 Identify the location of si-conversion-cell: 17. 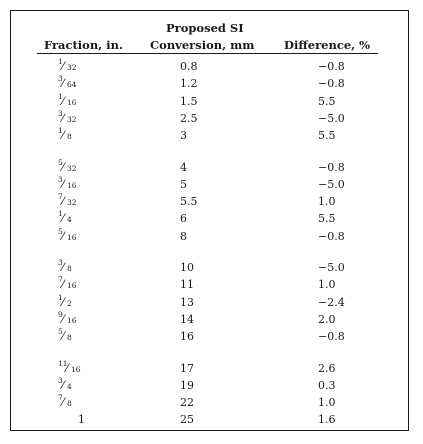
(187, 368).